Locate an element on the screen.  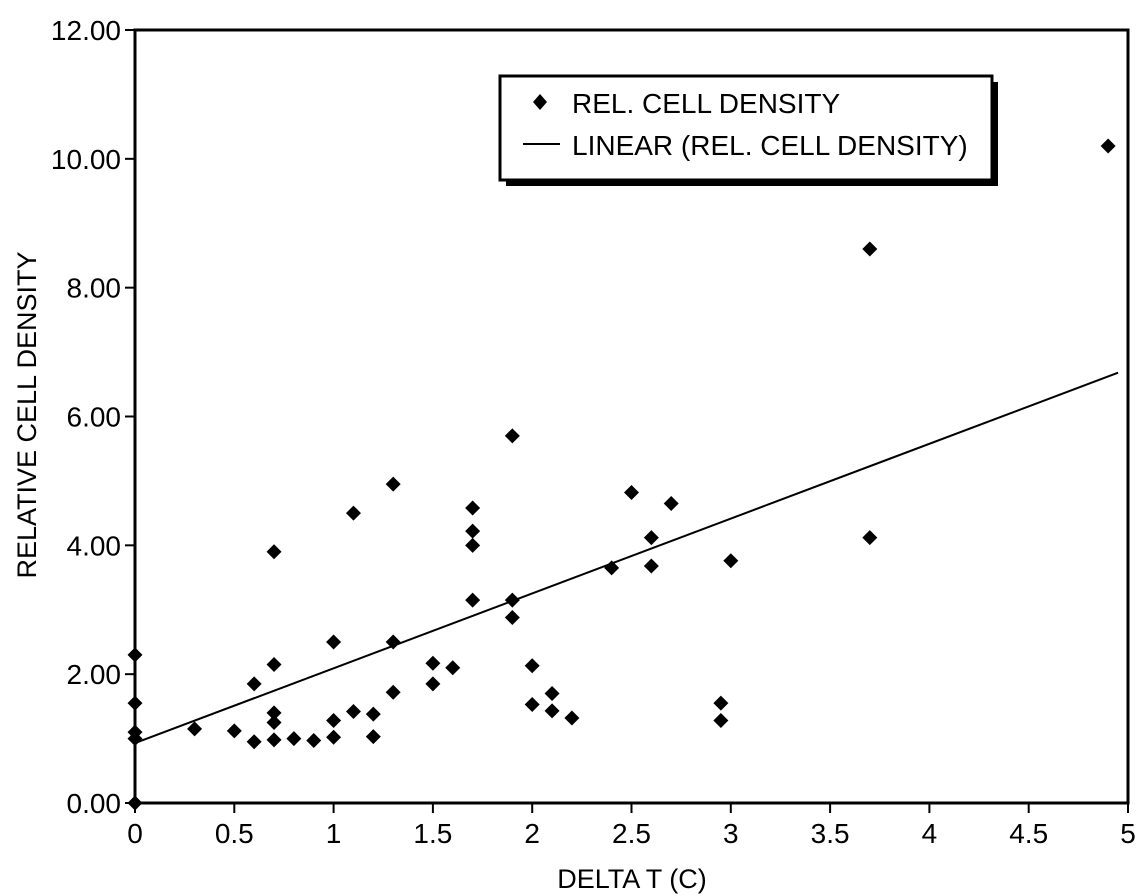
x-tick-label: 1 is located at coordinates (334, 833).